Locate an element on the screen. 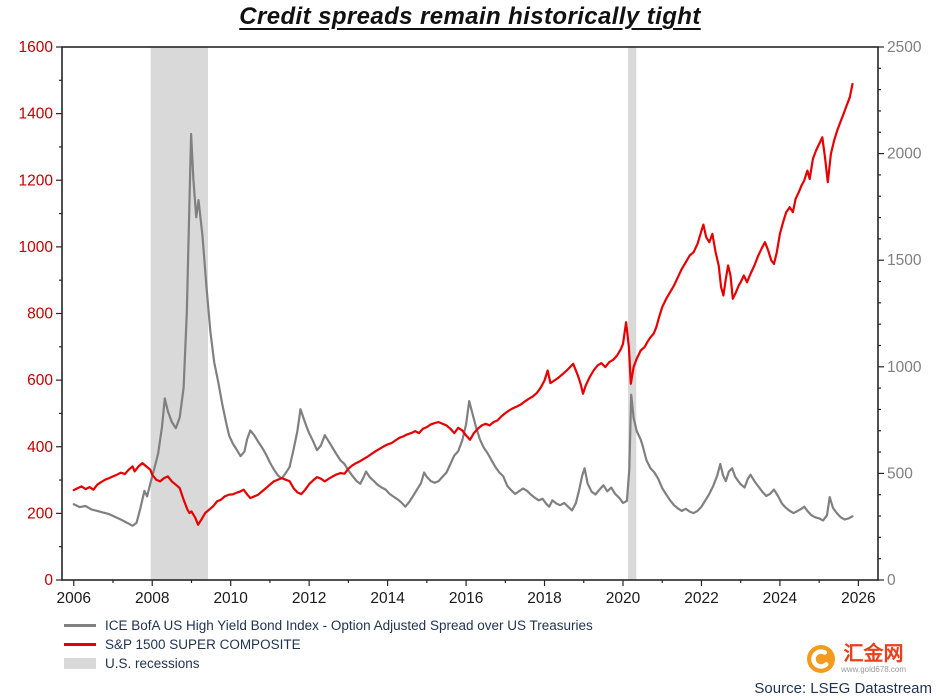 The image size is (940, 700). watermark-text: 汇金网 www.gold678.com is located at coordinates (873, 659).